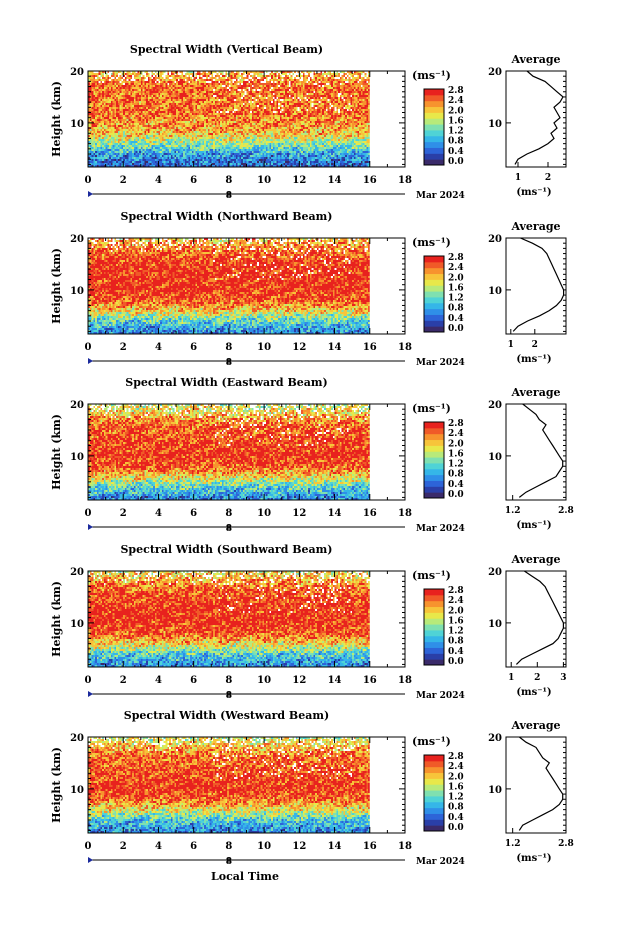 This screenshot has height=929, width=621. What do you see at coordinates (158, 680) in the screenshot?
I see `x-tick-label: 4` at bounding box center [158, 680].